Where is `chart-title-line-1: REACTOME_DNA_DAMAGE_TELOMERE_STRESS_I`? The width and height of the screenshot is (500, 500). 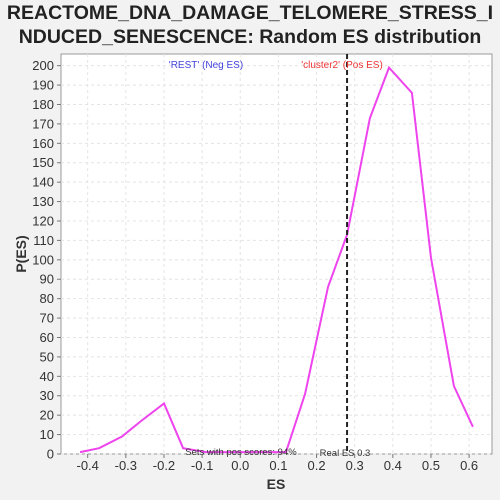 chart-title-line-1: REACTOME_DNA_DAMAGE_TELOMERE_STRESS_I is located at coordinates (250, 13).